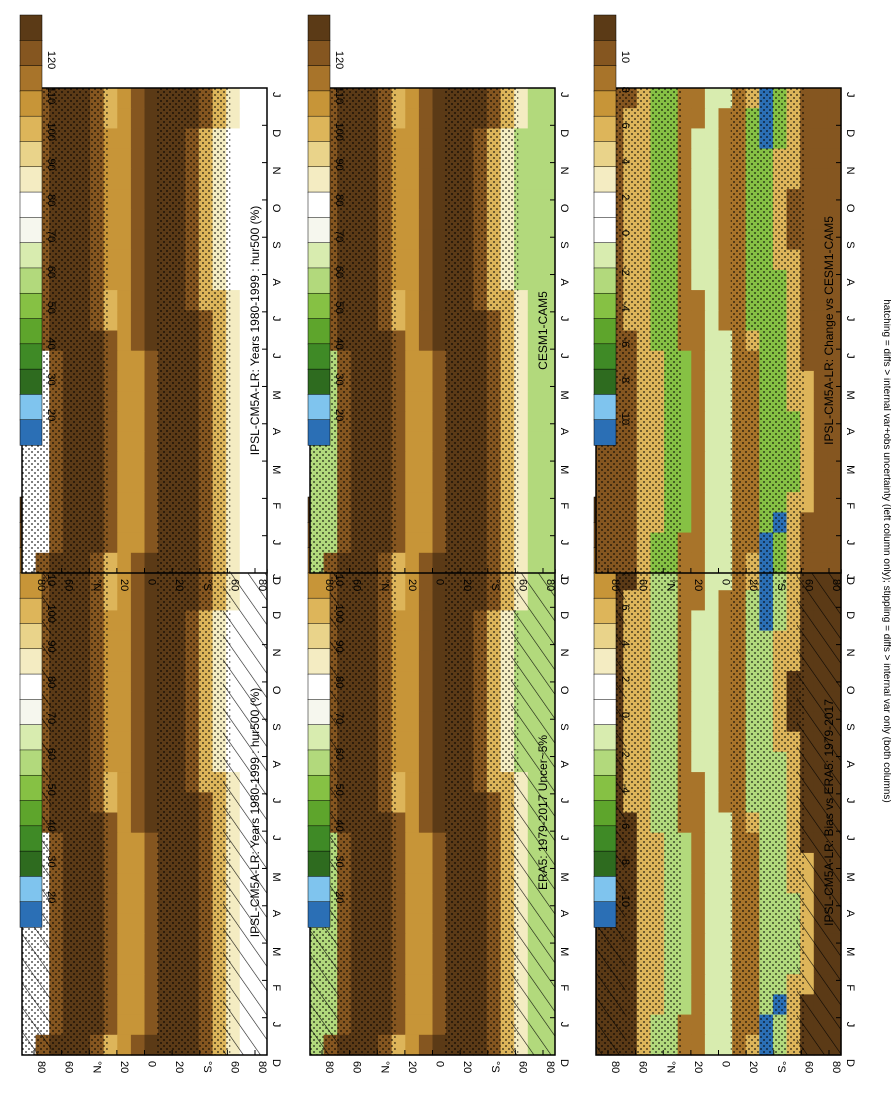 Image resolution: width=891 pixels, height=1107 pixels. What do you see at coordinates (51, 379) in the screenshot?
I see `colorbar-label: 30` at bounding box center [51, 379].